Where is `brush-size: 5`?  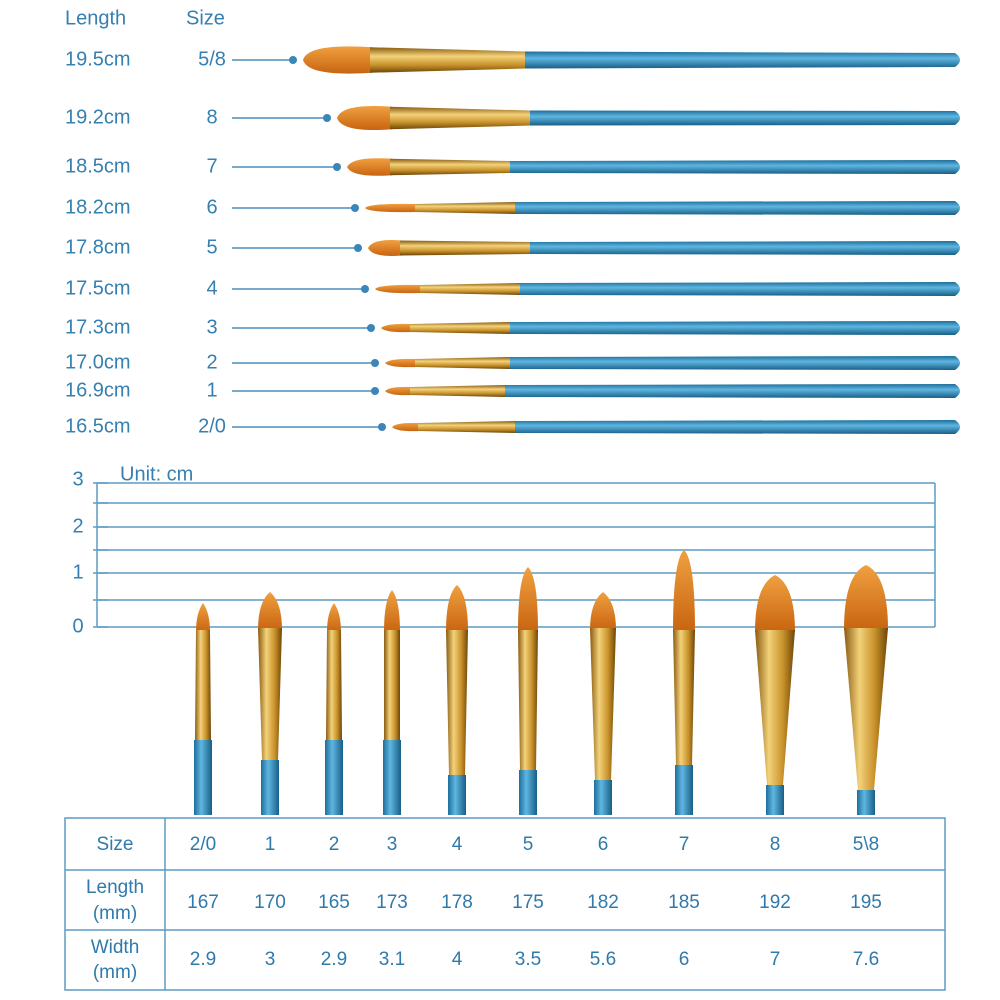 brush-size: 5 is located at coordinates (211, 247).